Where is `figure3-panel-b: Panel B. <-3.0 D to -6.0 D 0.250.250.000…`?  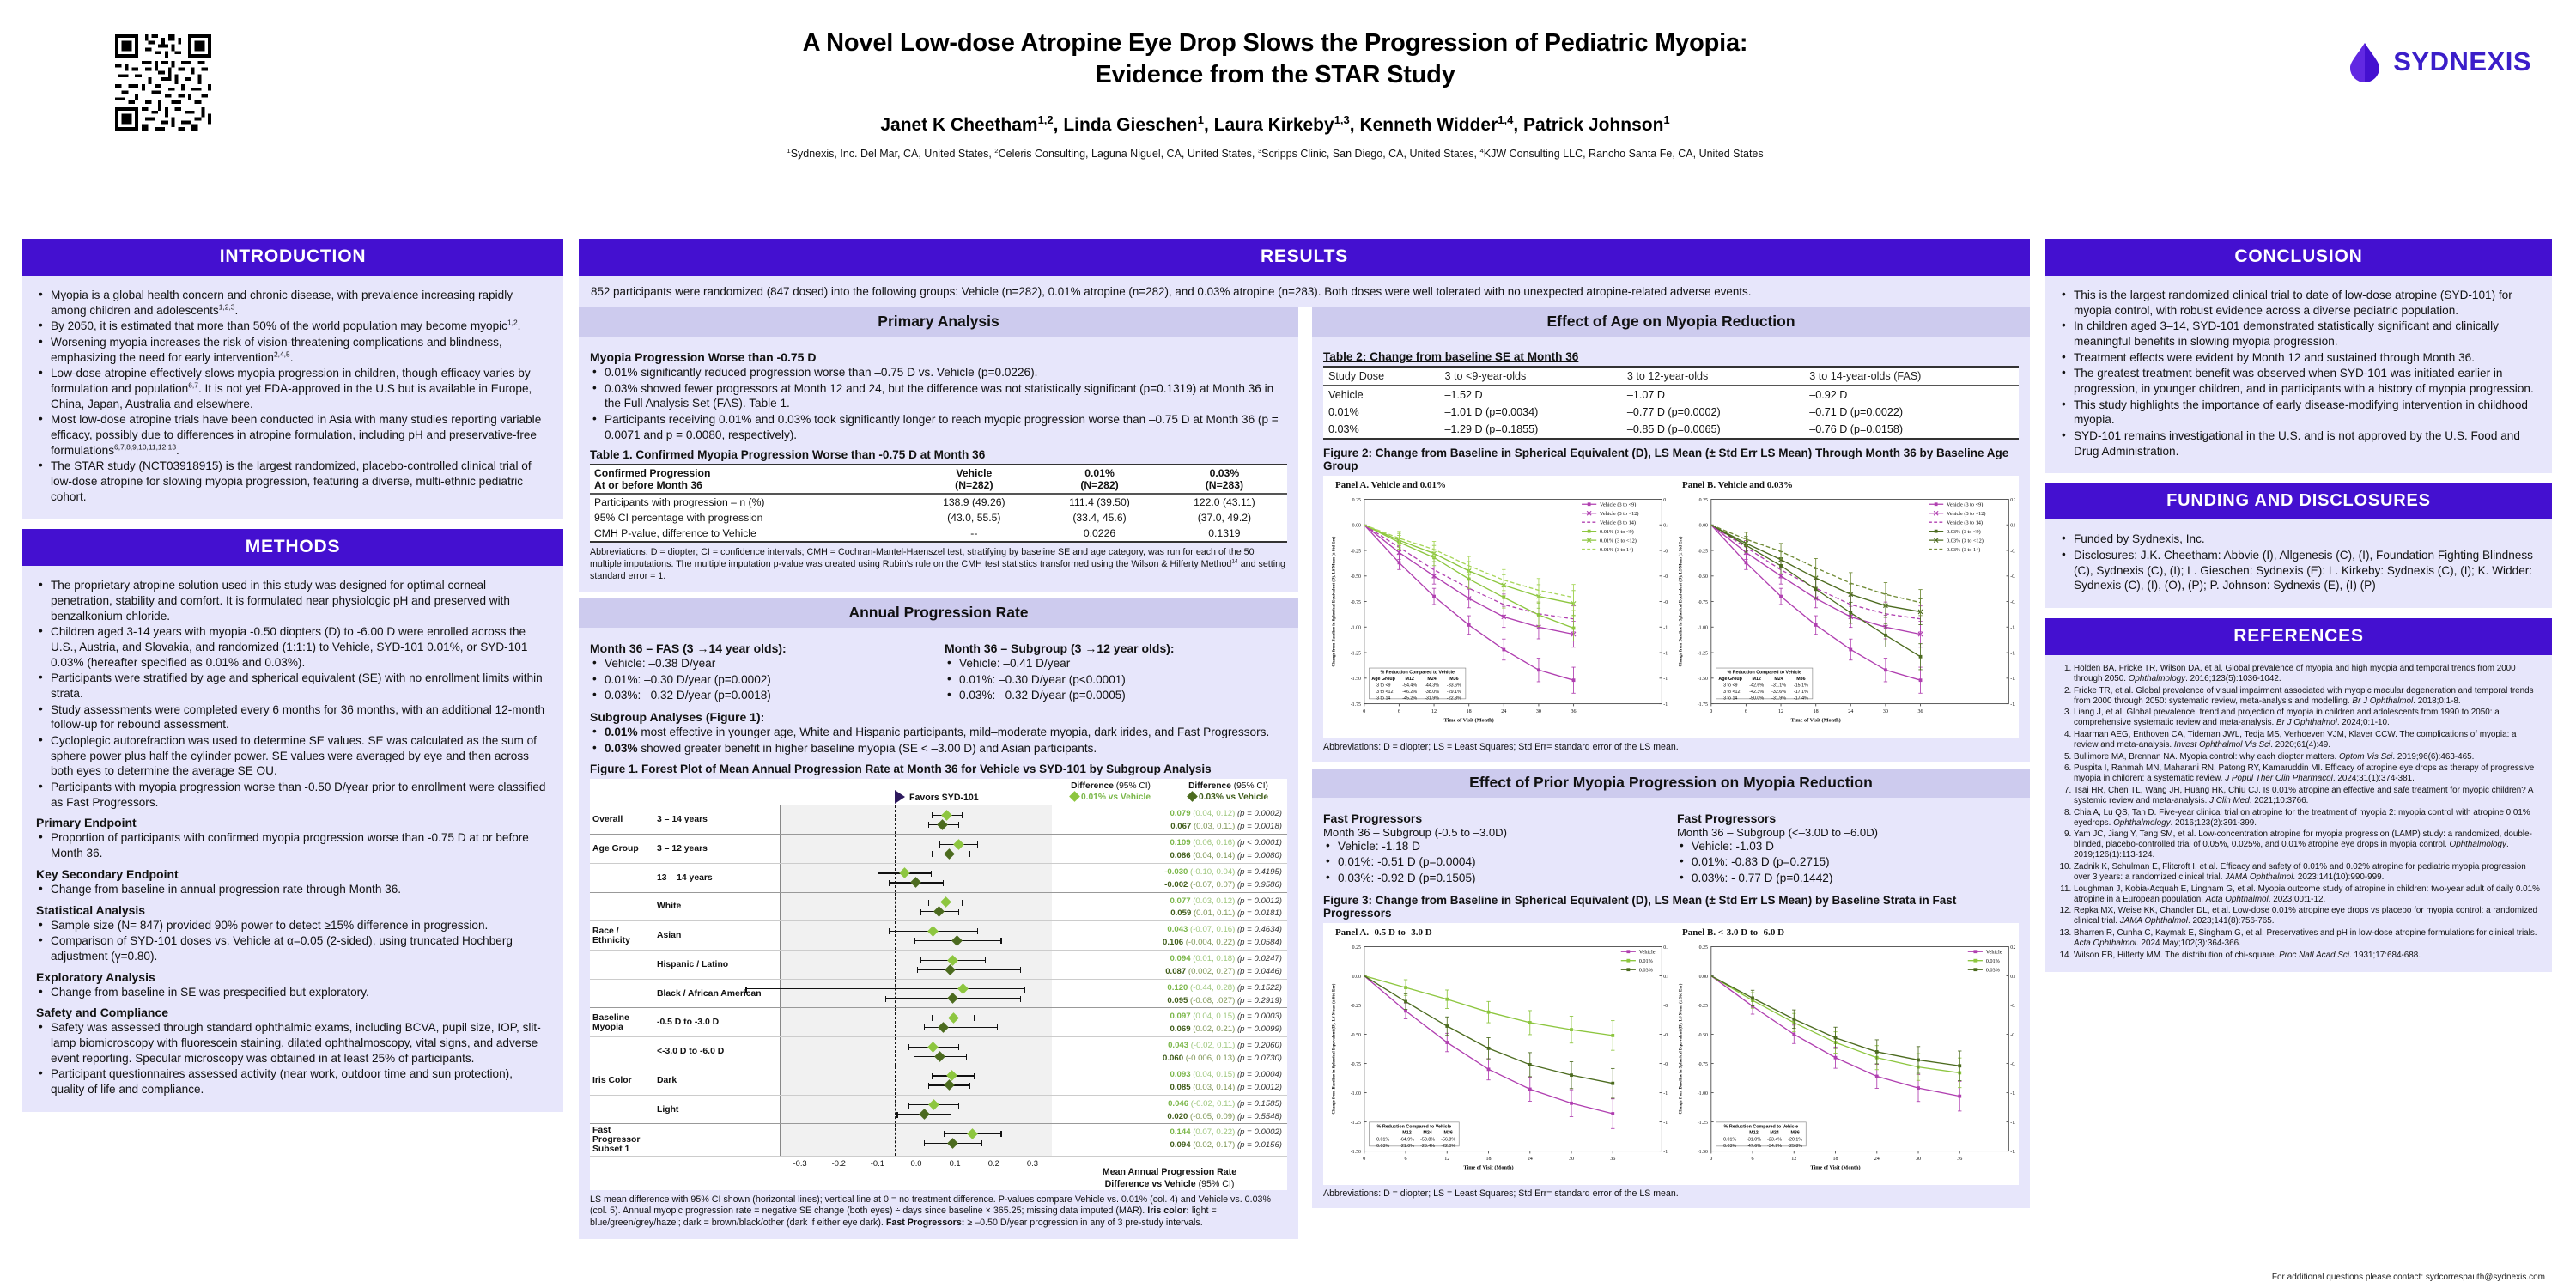
figure3-panel-b: Panel B. <-3.0 D to -6.0 D 0.250.250.000… is located at coordinates (1844, 1056).